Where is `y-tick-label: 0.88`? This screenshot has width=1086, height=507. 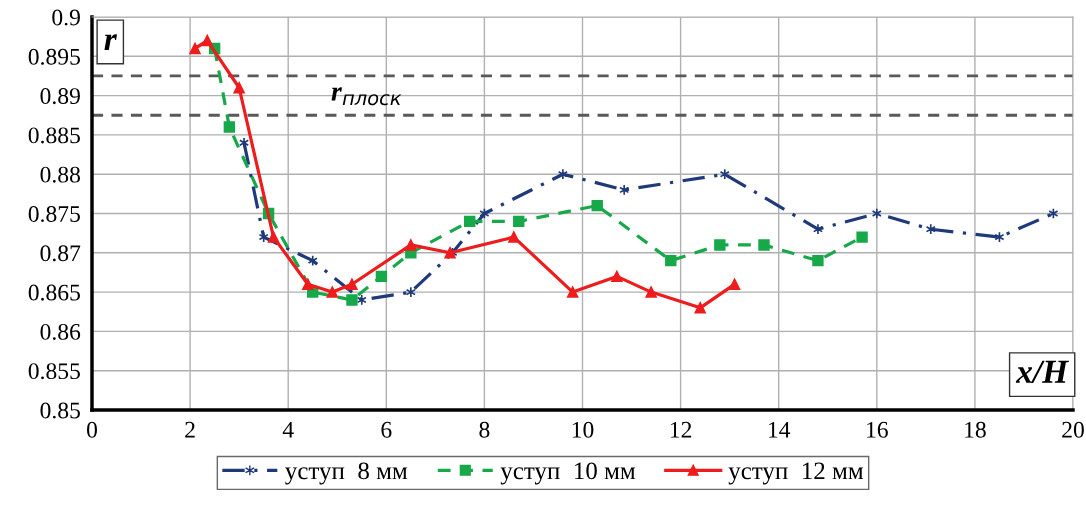 y-tick-label: 0.88 is located at coordinates (60, 174).